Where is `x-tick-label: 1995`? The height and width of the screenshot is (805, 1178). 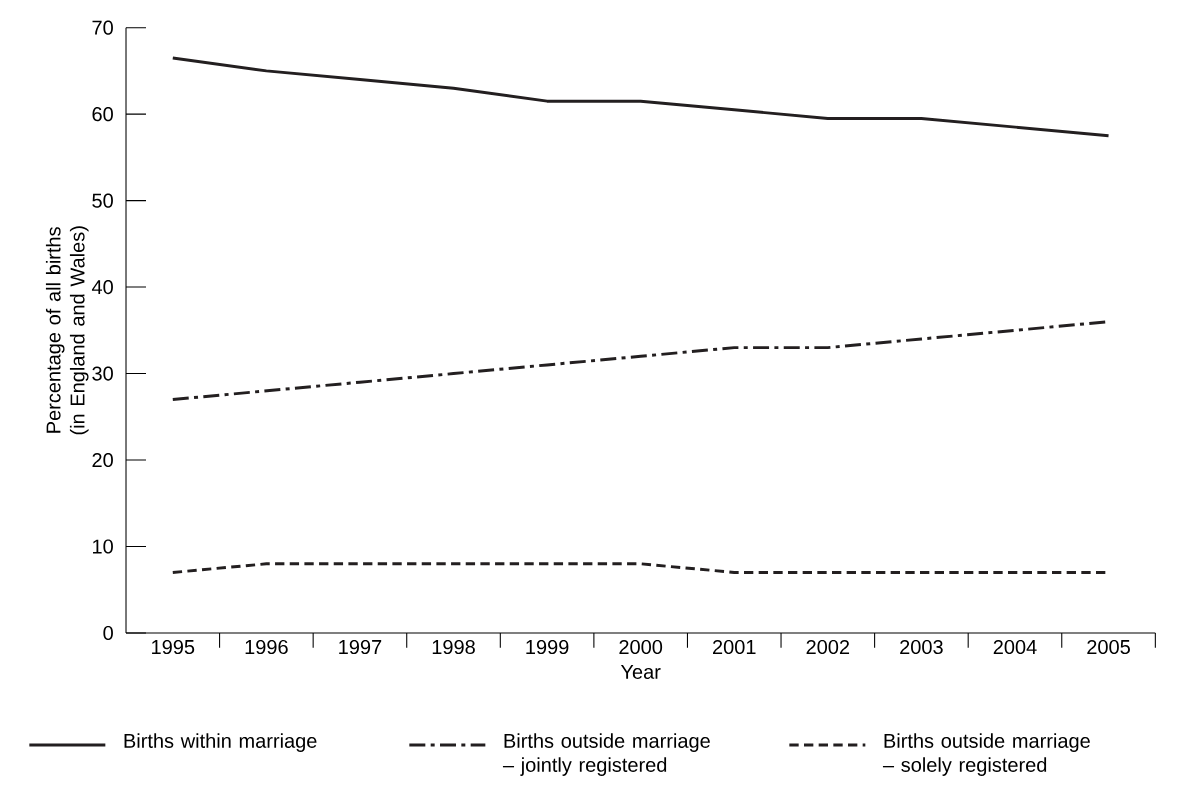 x-tick-label: 1995 is located at coordinates (173, 647).